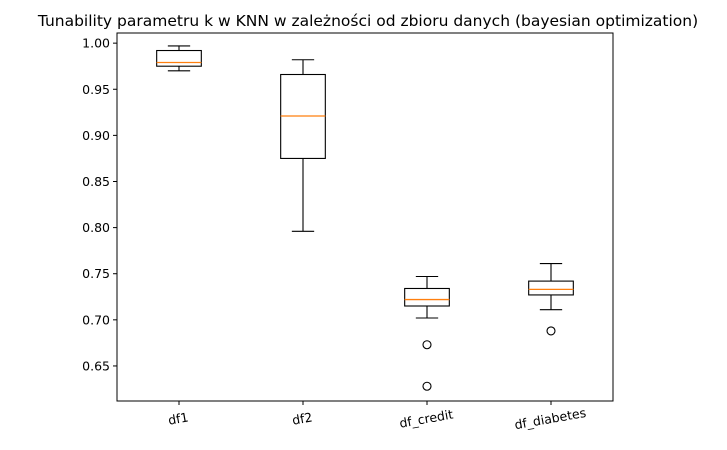  I want to click on y-axis: 0.65 0.70 0.75 0.80 0.85 0.90 0.95 1.00, so click(99, 204).